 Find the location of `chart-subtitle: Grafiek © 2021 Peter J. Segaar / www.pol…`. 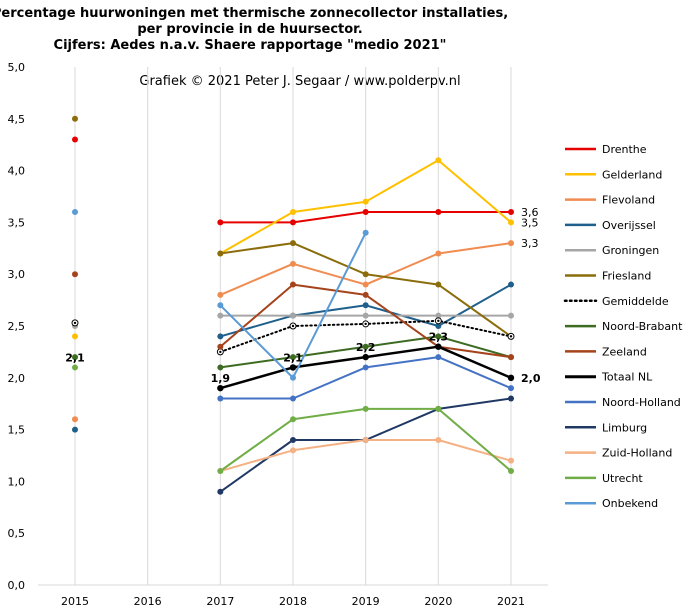

chart-subtitle: Grafiek © 2021 Peter J. Segaar / www.pol… is located at coordinates (299, 81).